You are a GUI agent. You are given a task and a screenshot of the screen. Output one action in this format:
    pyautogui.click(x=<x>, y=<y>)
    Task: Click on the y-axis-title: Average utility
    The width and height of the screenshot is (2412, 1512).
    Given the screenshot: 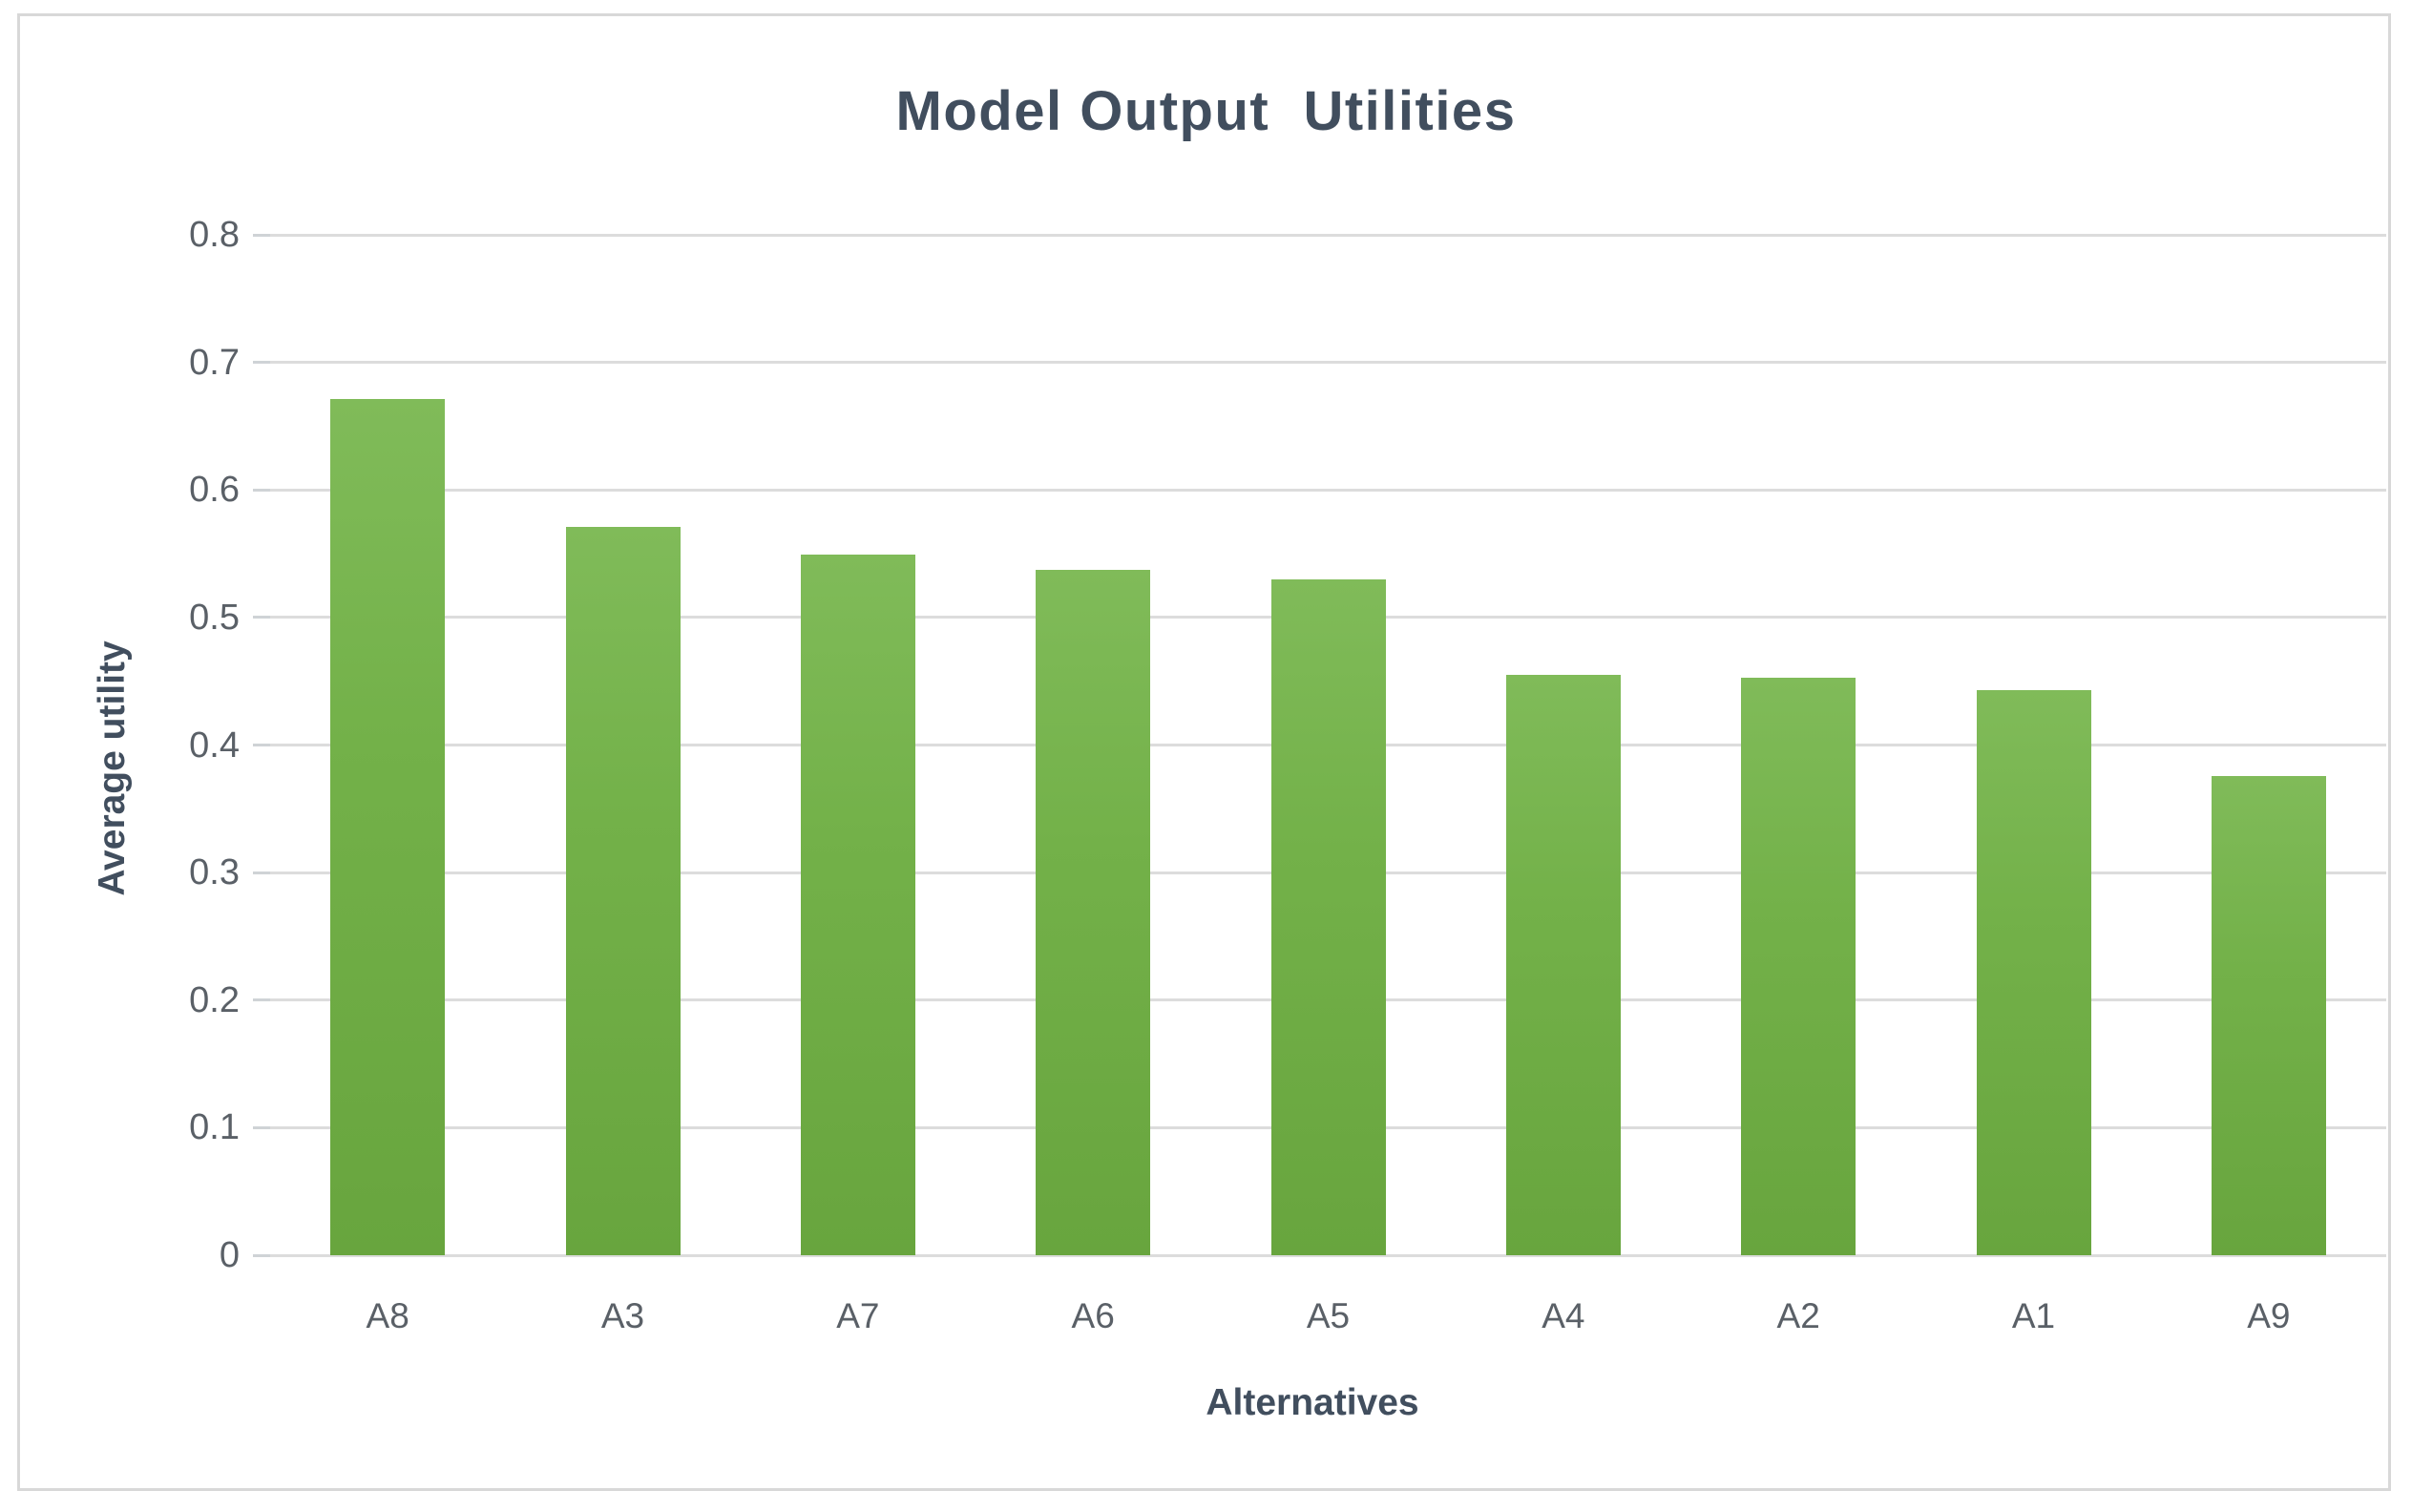 What is the action you would take?
    pyautogui.click(x=112, y=768)
    